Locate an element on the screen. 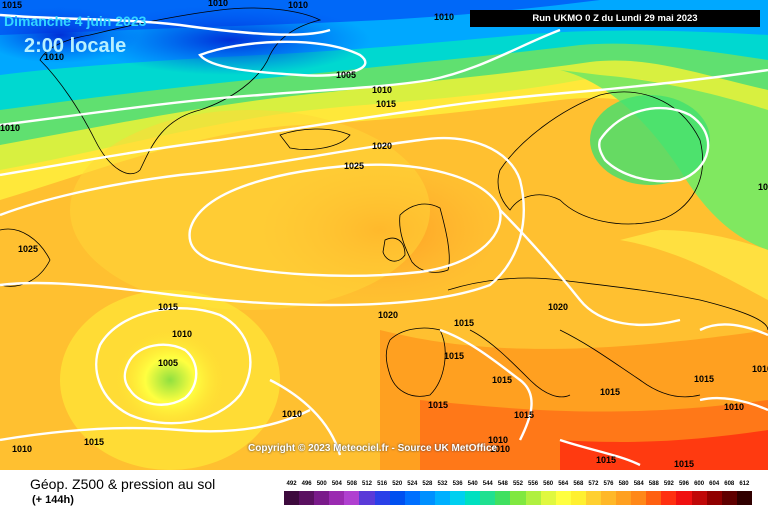 Image resolution: width=768 pixels, height=512 pixels. scale-tick-label: 528 is located at coordinates (427, 484).